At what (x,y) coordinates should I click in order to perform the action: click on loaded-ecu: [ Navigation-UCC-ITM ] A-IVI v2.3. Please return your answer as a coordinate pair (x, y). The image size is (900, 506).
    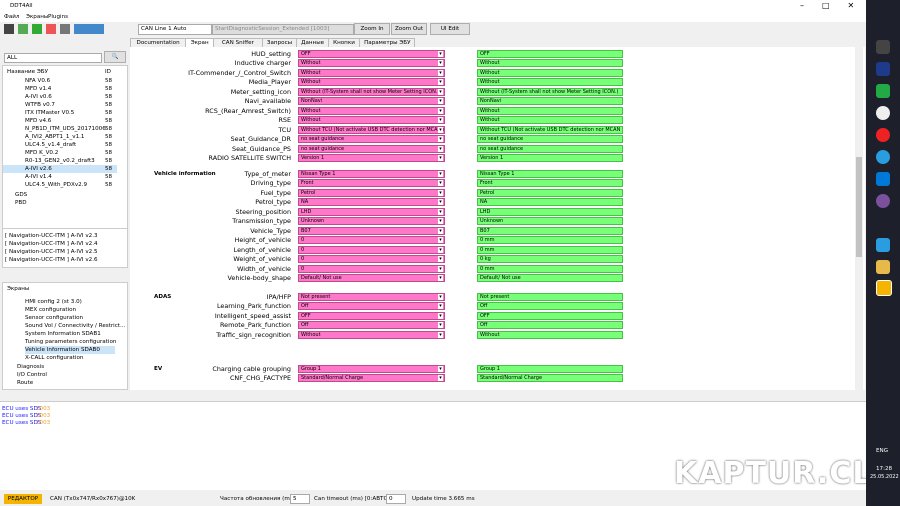
    Looking at the image, I should click on (51, 236).